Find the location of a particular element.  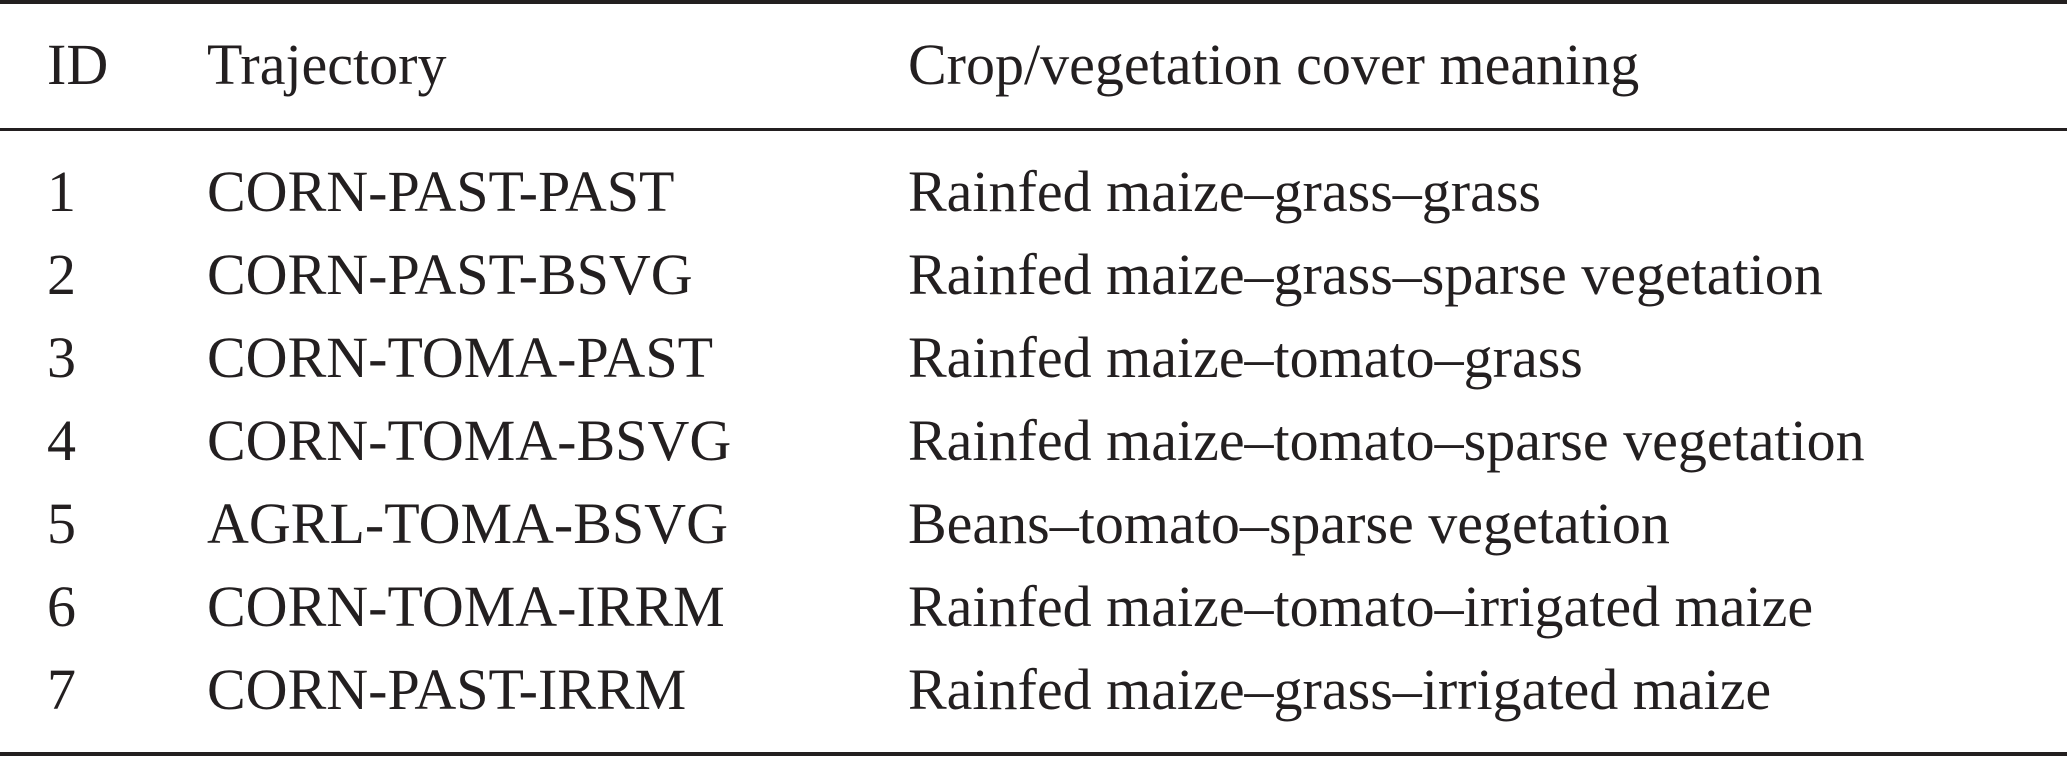

row-meaning: Rainfed maize–tomato–irrigated maize is located at coordinates (1361, 606).